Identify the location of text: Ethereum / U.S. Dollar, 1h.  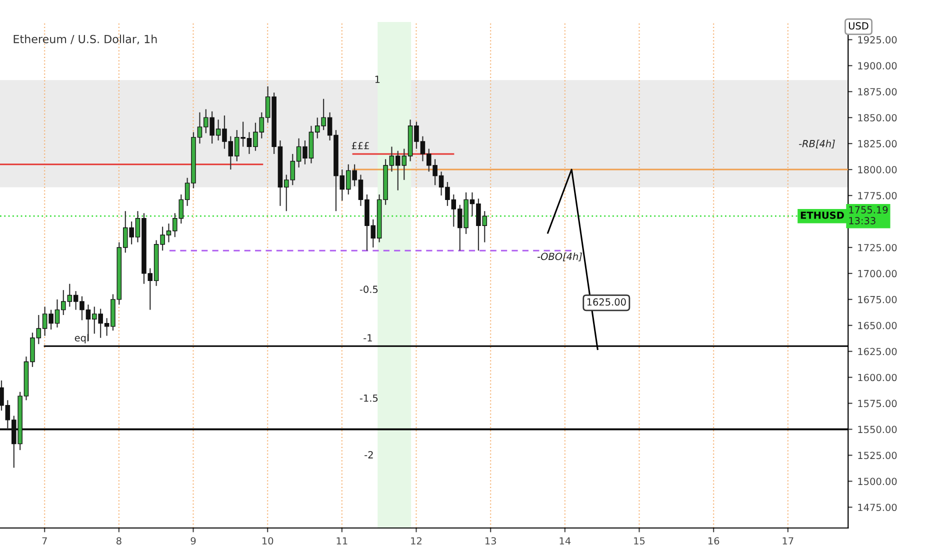
(85, 39).